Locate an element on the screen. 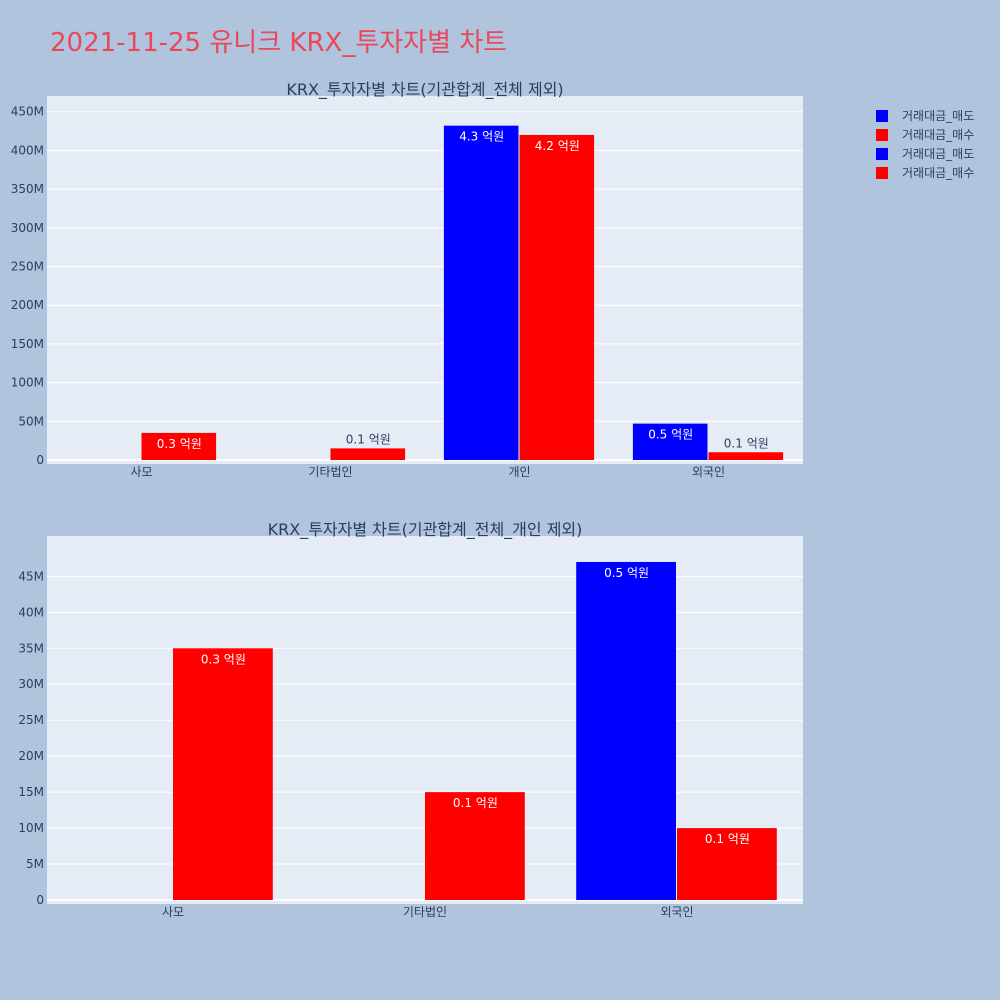  y-tick-label: 350M is located at coordinates (27, 189).